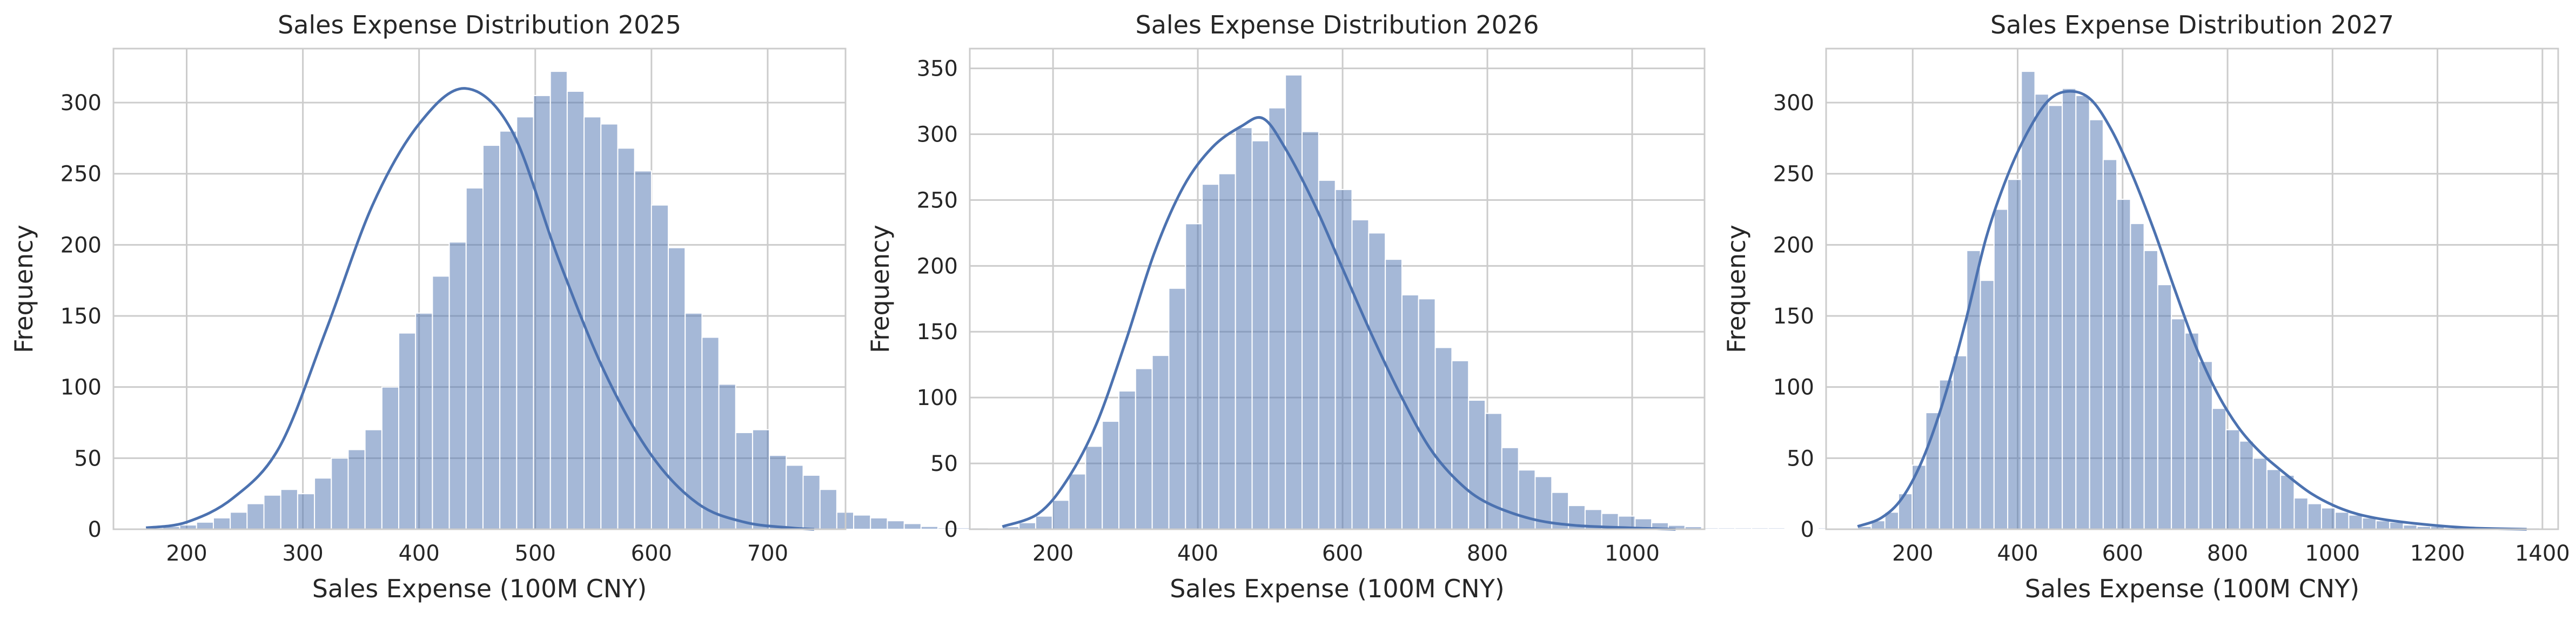  I want to click on x-tick-label: 500, so click(535, 553).